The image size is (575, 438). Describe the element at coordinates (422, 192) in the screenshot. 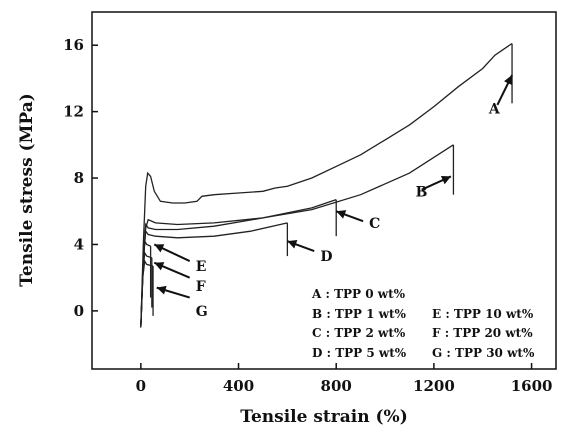

I see `series-tag-b: B` at that location.